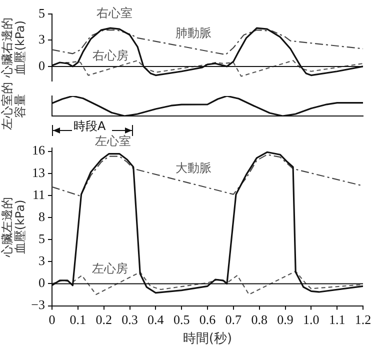  What do you see at coordinates (156, 320) in the screenshot?
I see `x-tick-label: 0.4` at bounding box center [156, 320].